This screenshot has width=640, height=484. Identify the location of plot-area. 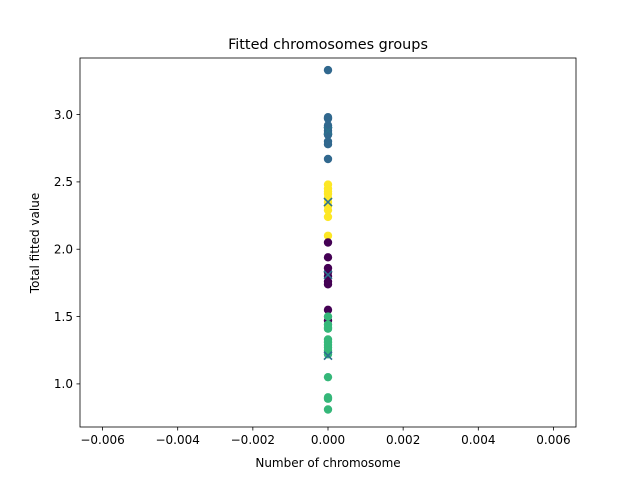
(328, 239).